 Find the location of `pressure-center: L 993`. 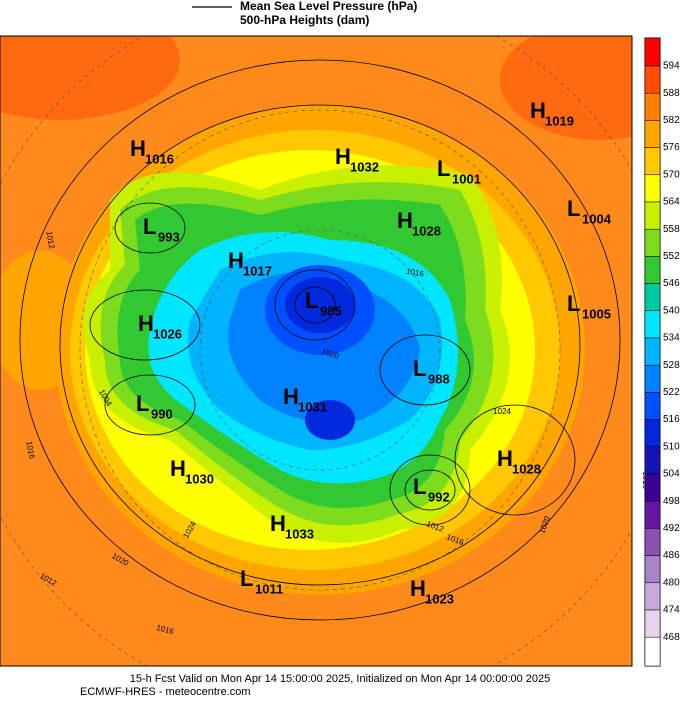

pressure-center: L 993 is located at coordinates (161, 229).